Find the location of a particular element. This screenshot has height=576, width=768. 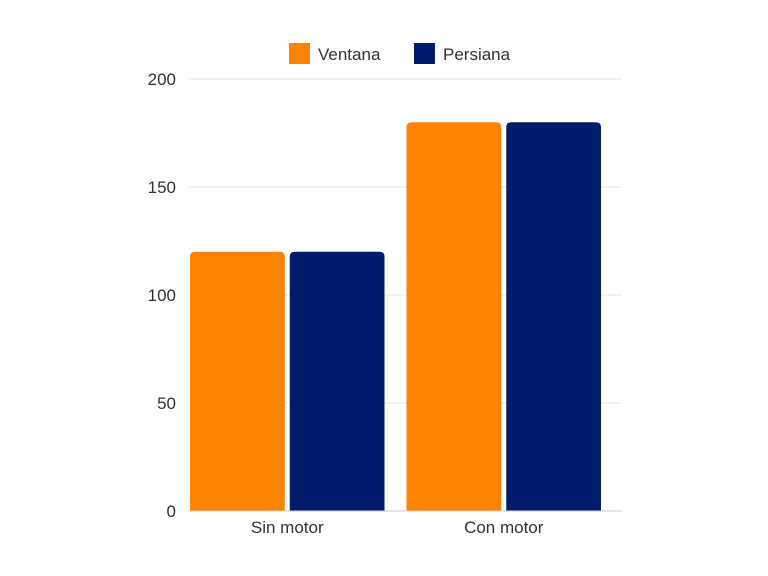

x-axis: Sin motor Con motor is located at coordinates (397, 527).